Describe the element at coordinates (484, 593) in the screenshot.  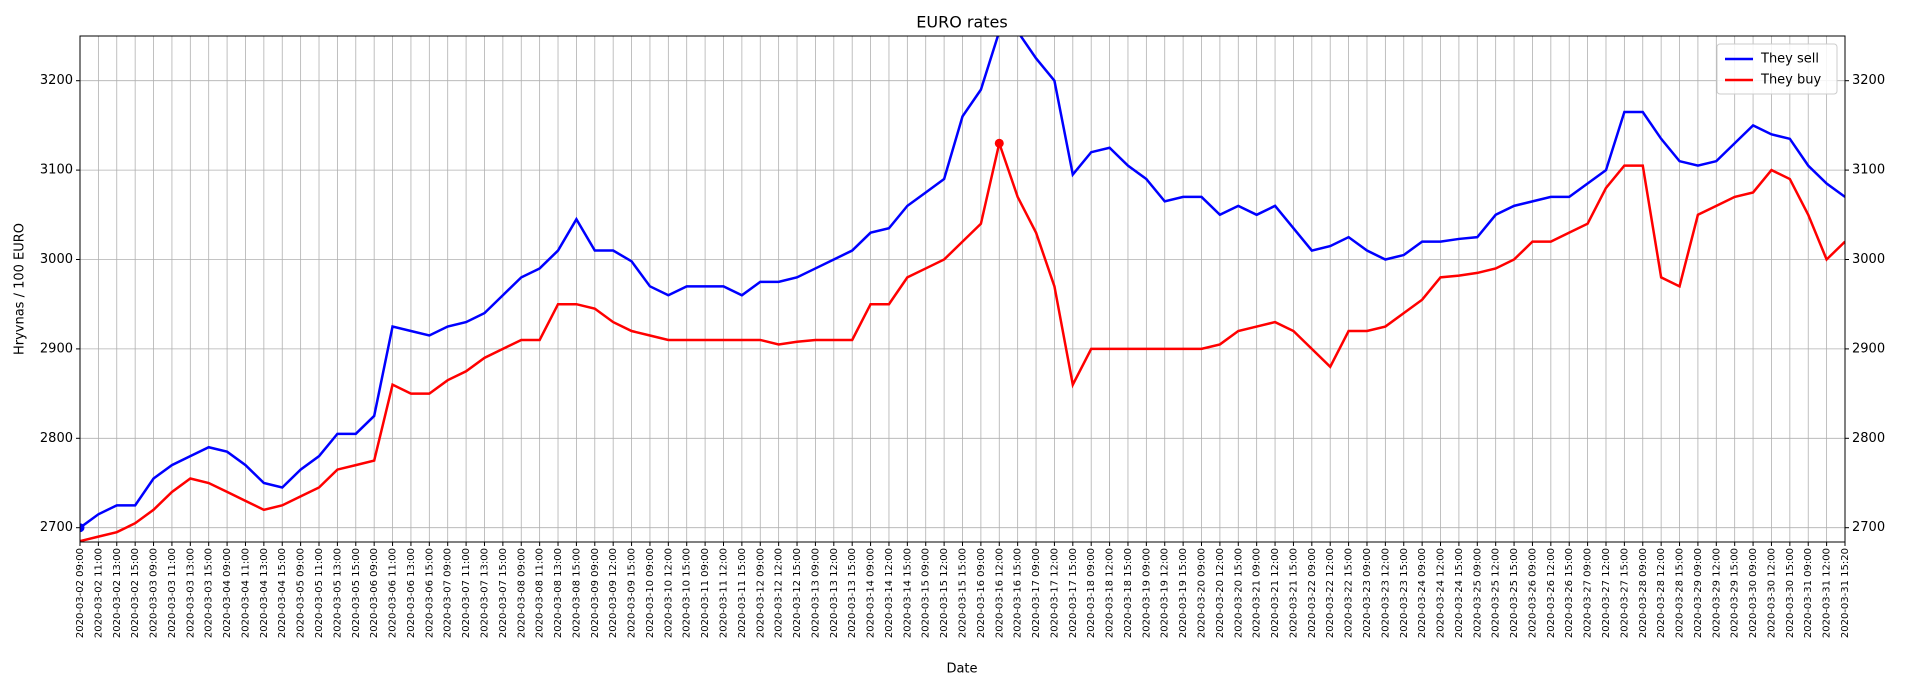
I see `x-tick-label: 2020-03-07 13:00` at that location.